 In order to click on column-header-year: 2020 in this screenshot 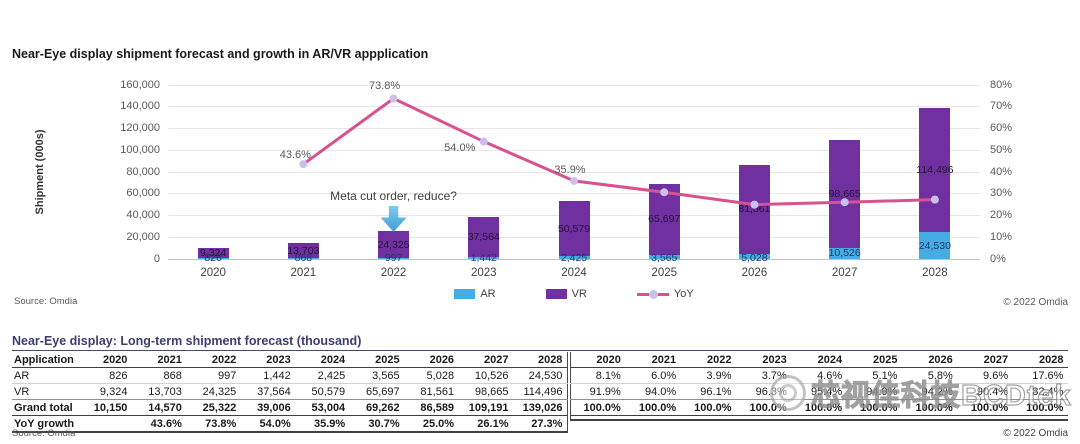, I will do `click(598, 360)`.